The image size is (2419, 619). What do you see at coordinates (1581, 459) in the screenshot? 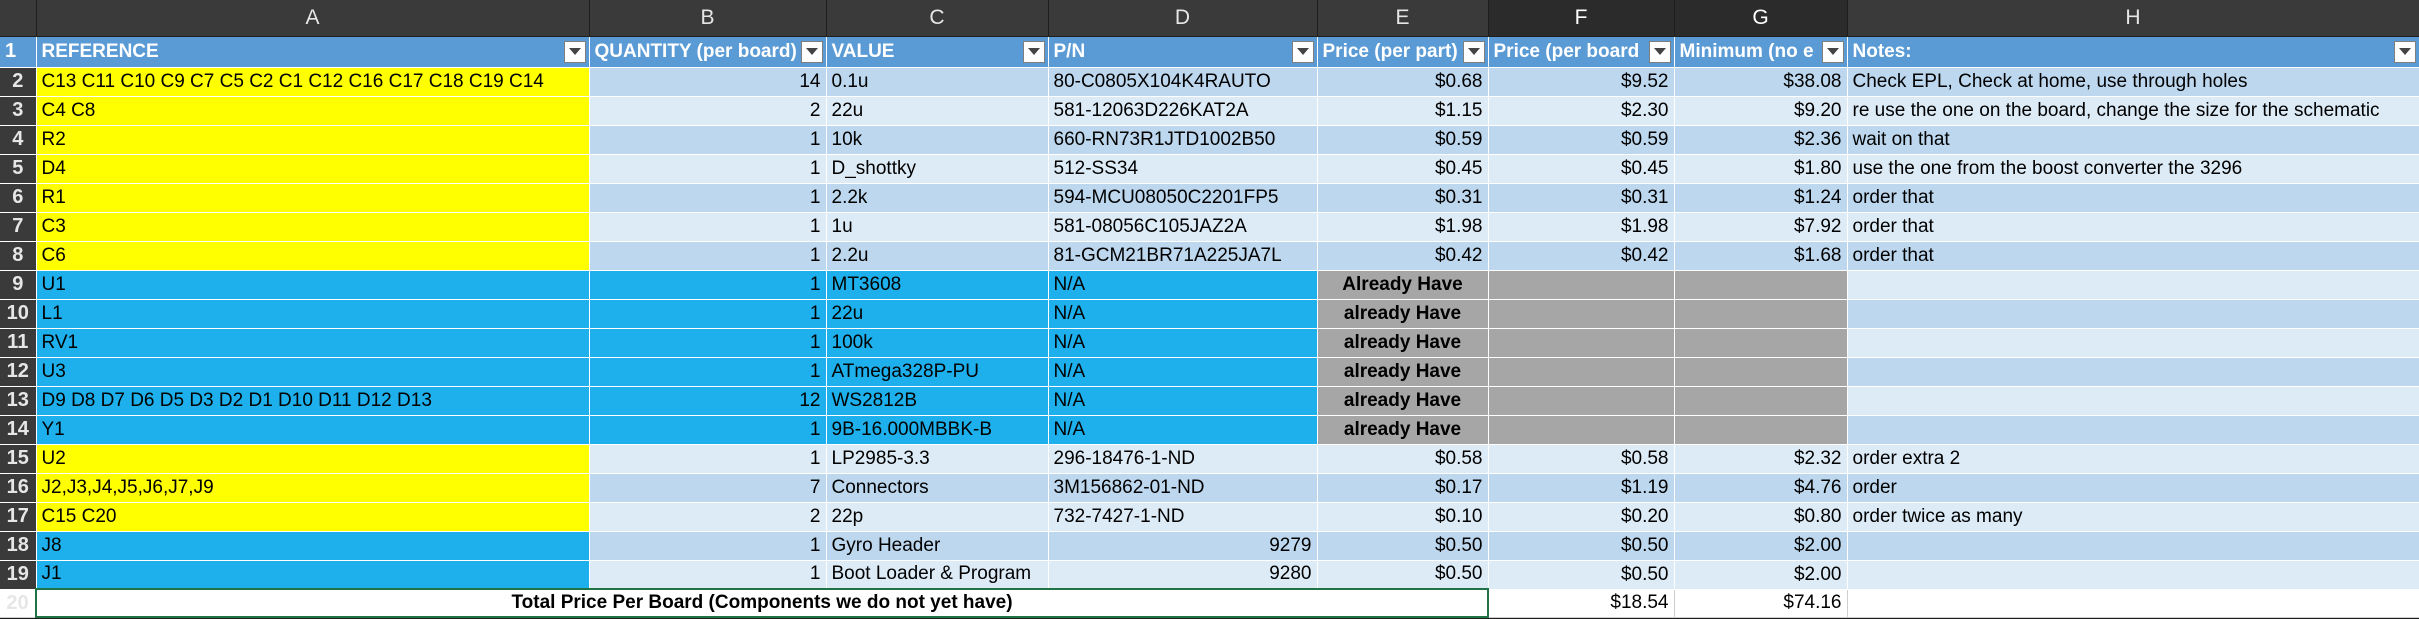
I see `price-board-cell: $0.58` at bounding box center [1581, 459].